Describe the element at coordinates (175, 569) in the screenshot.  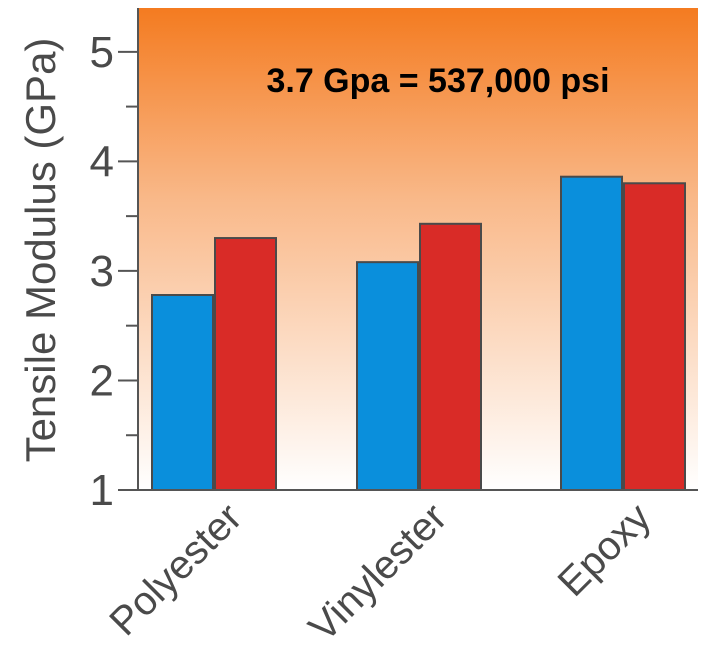
I see `x-category-label: Polyester` at that location.